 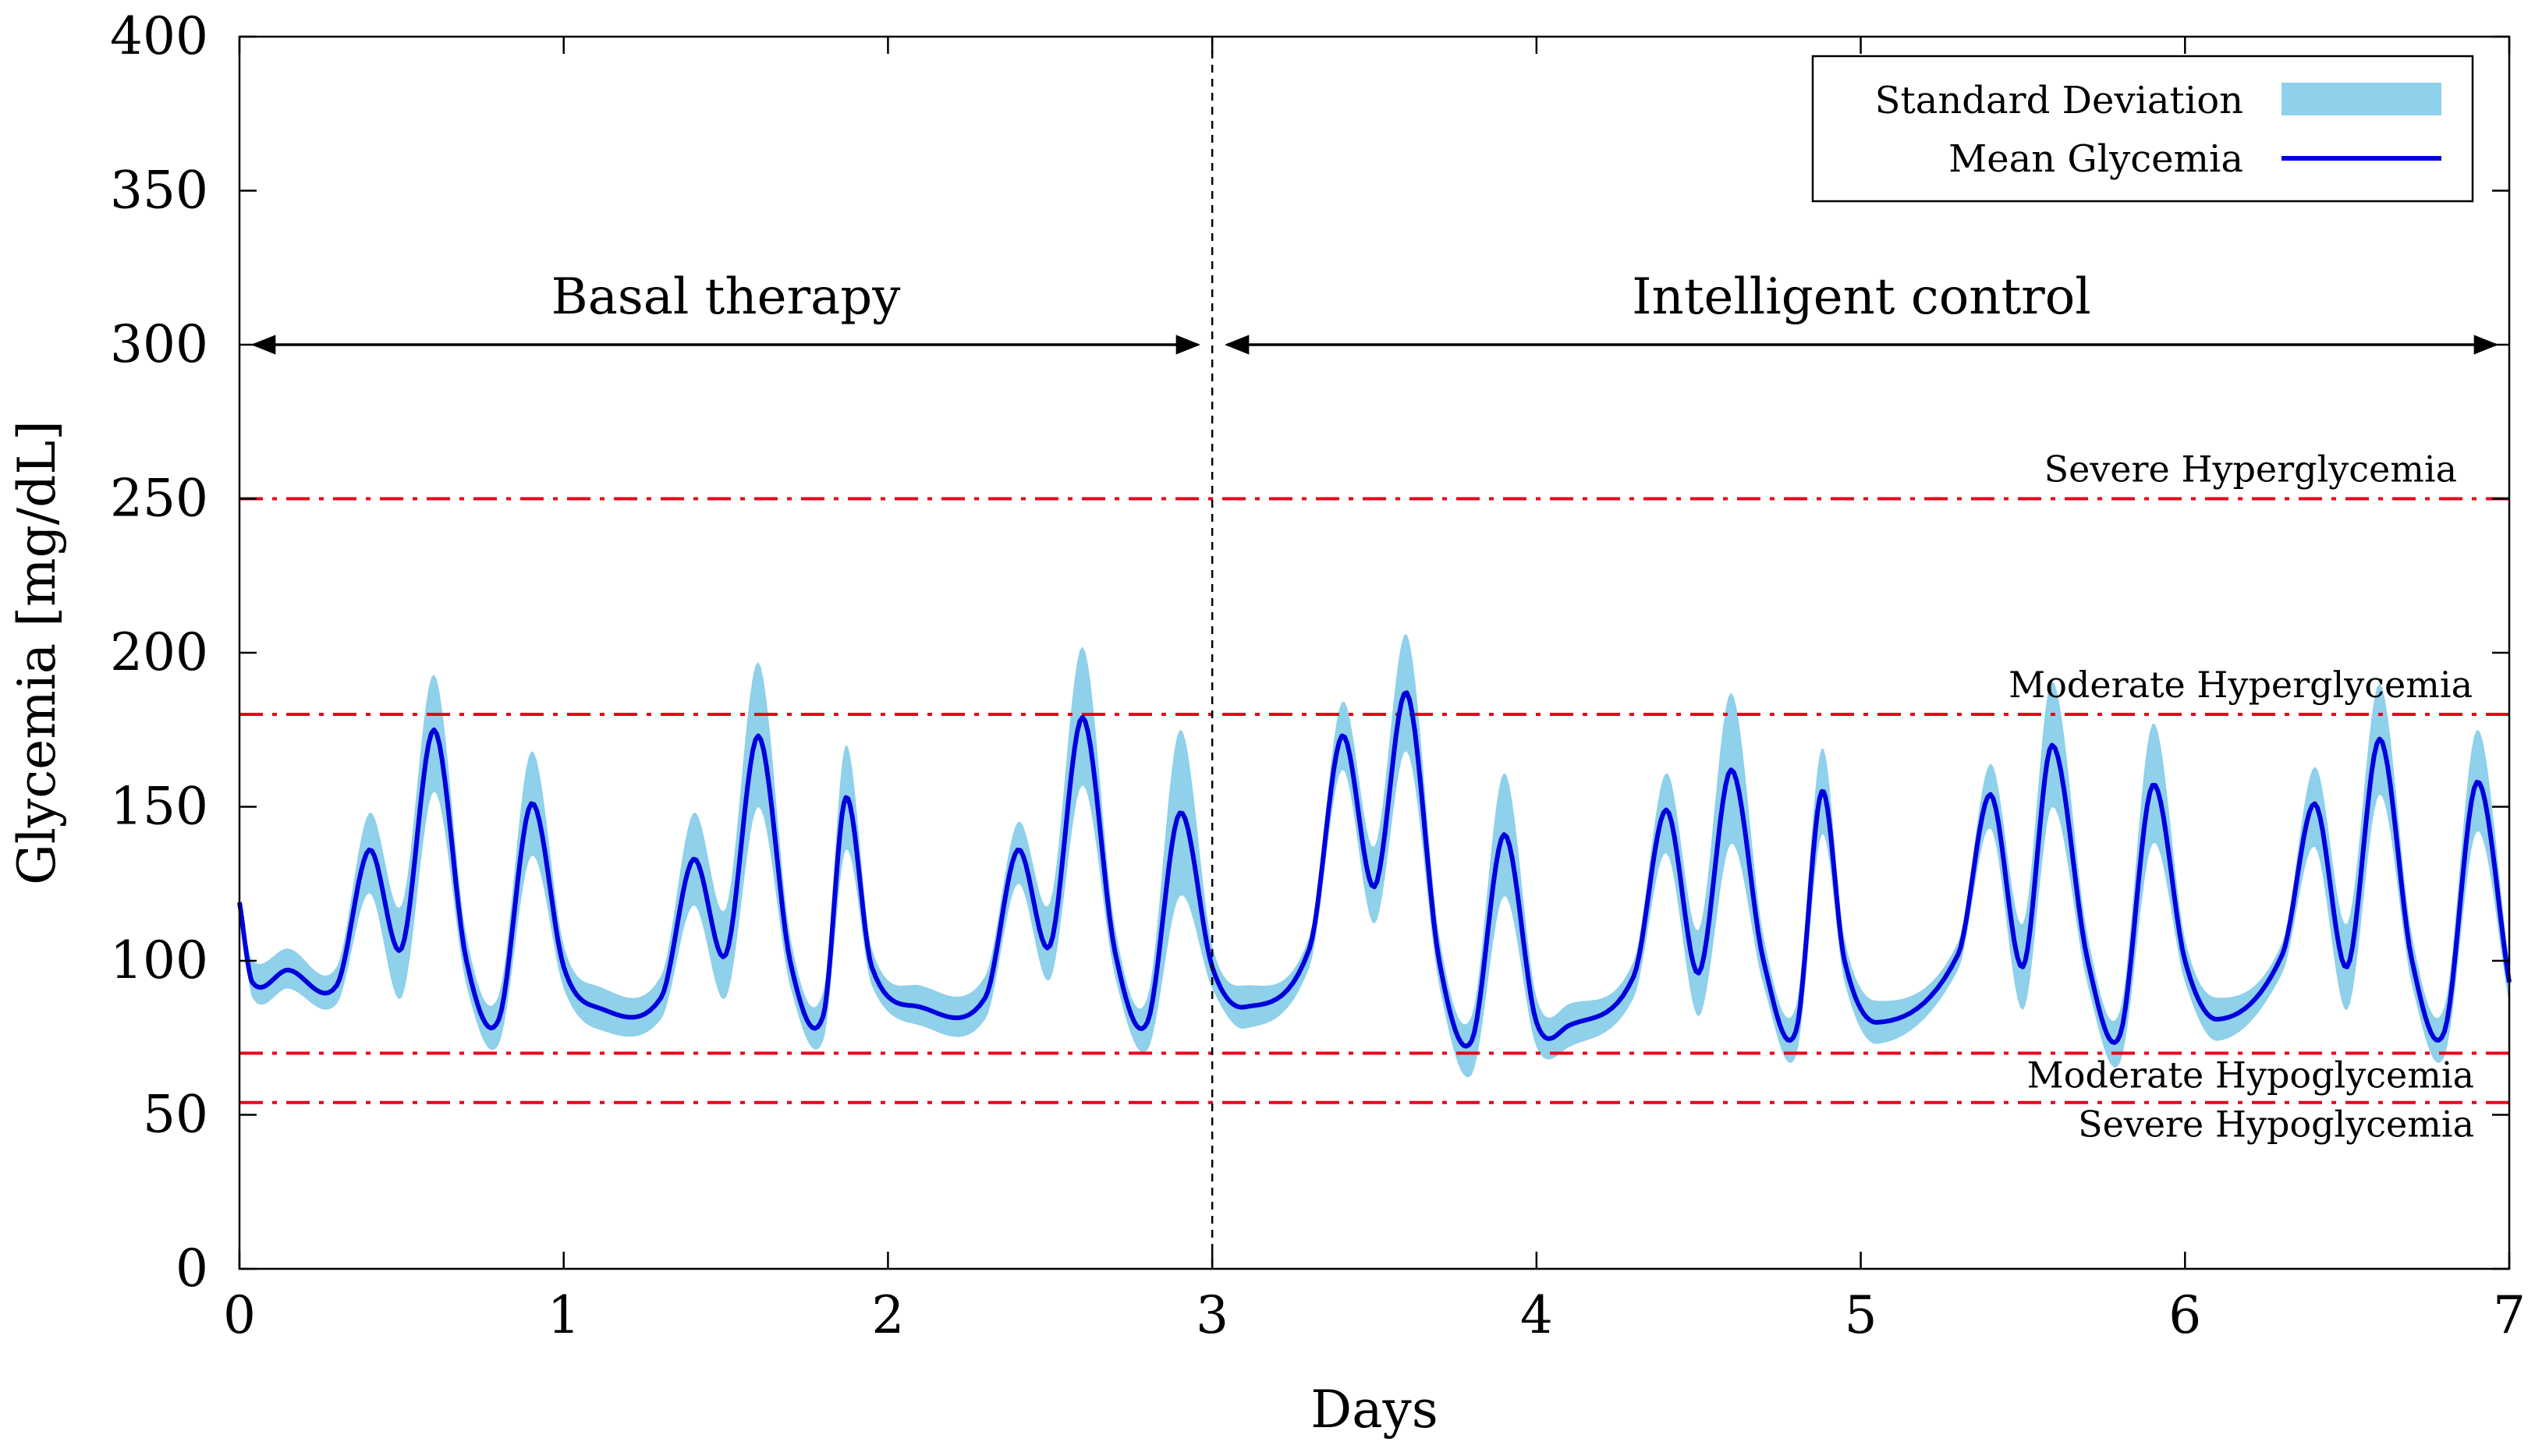 I want to click on legend: Standard Deviation Mean Glycemia, so click(x=2143, y=129).